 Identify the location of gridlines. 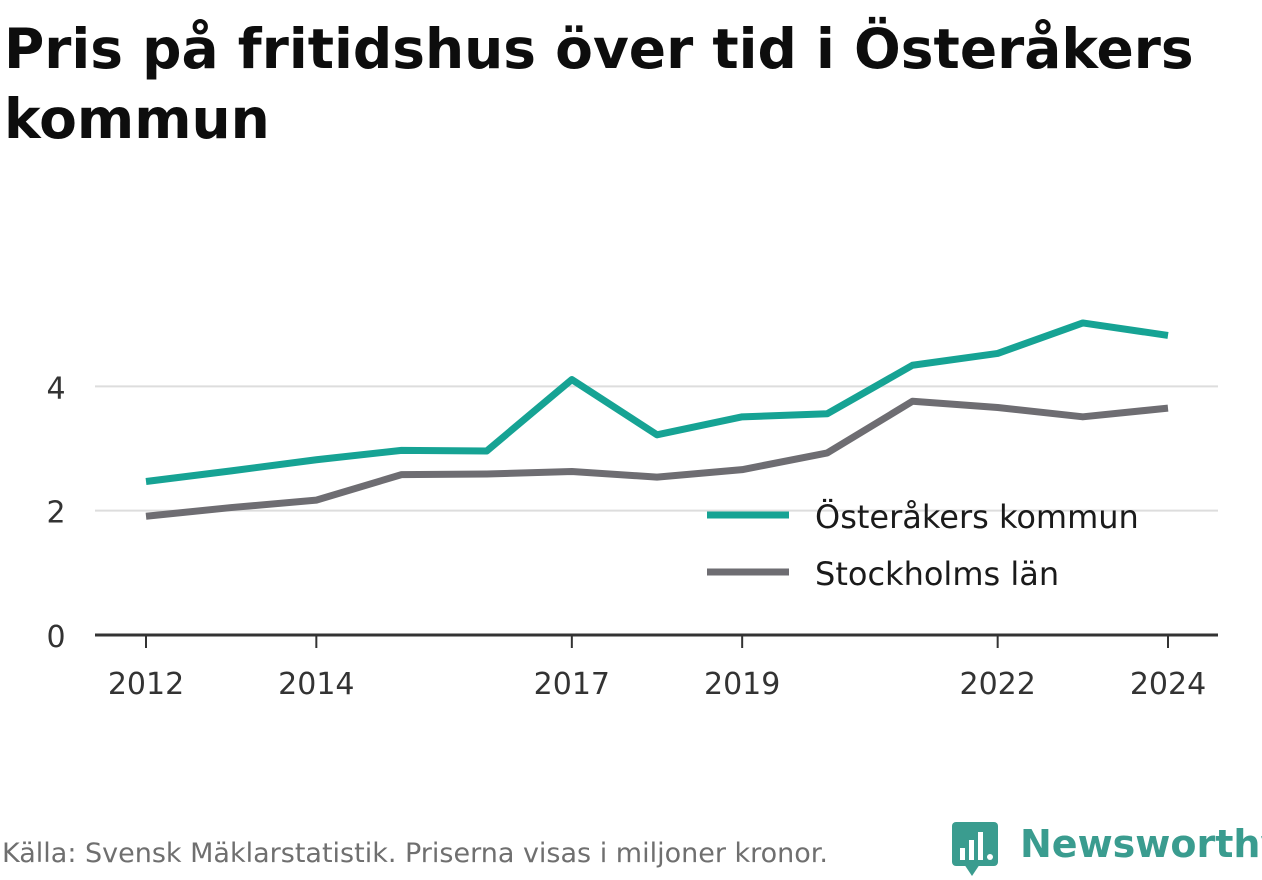
(656, 448).